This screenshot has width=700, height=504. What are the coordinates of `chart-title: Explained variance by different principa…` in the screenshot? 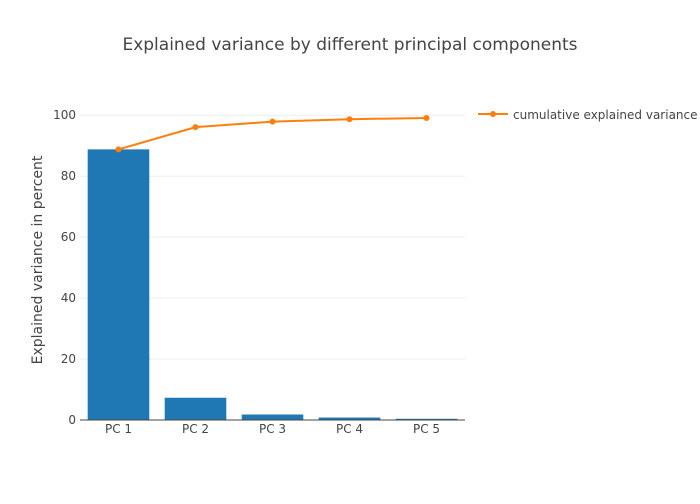 It's located at (349, 45).